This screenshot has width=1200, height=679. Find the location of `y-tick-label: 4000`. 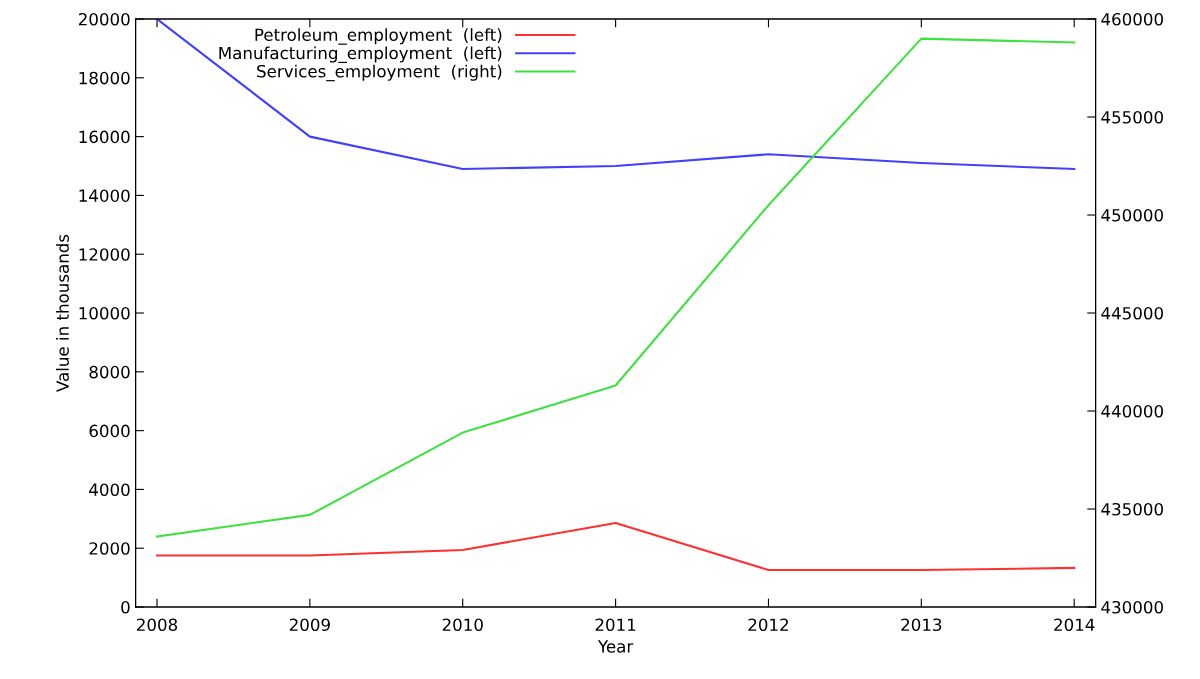

y-tick-label: 4000 is located at coordinates (109, 489).